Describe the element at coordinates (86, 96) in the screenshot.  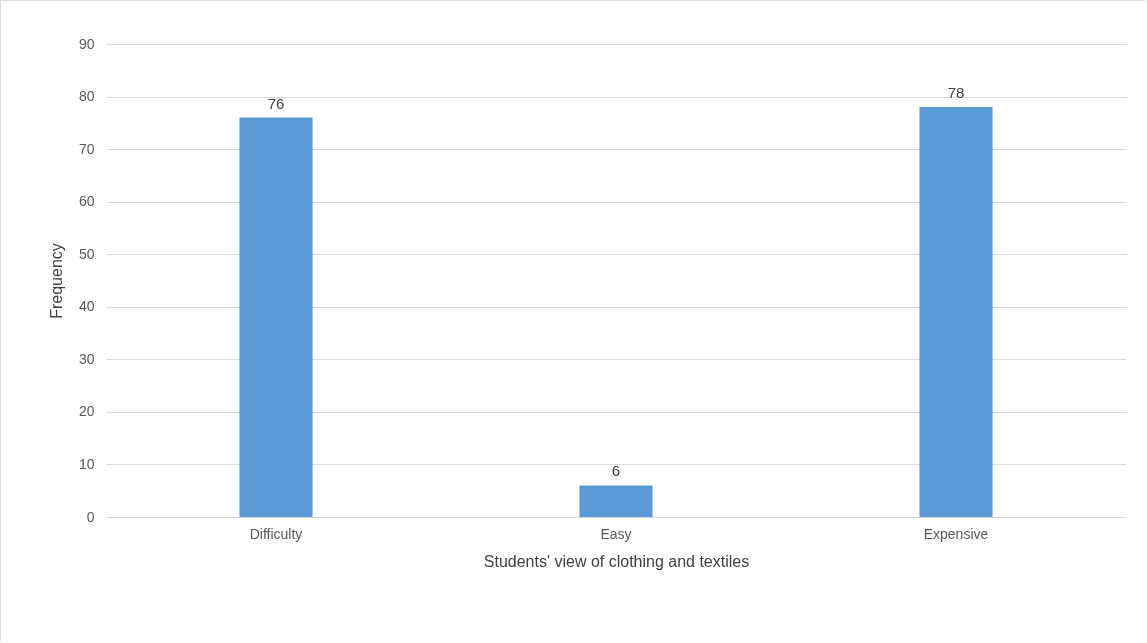
I see `y-tick-label: 80` at that location.